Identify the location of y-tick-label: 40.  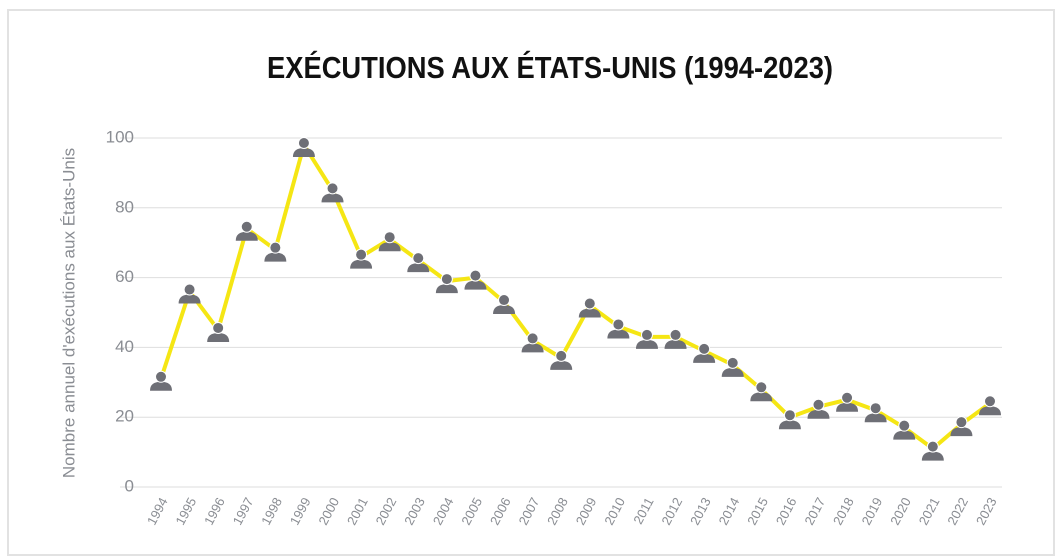
(124, 346).